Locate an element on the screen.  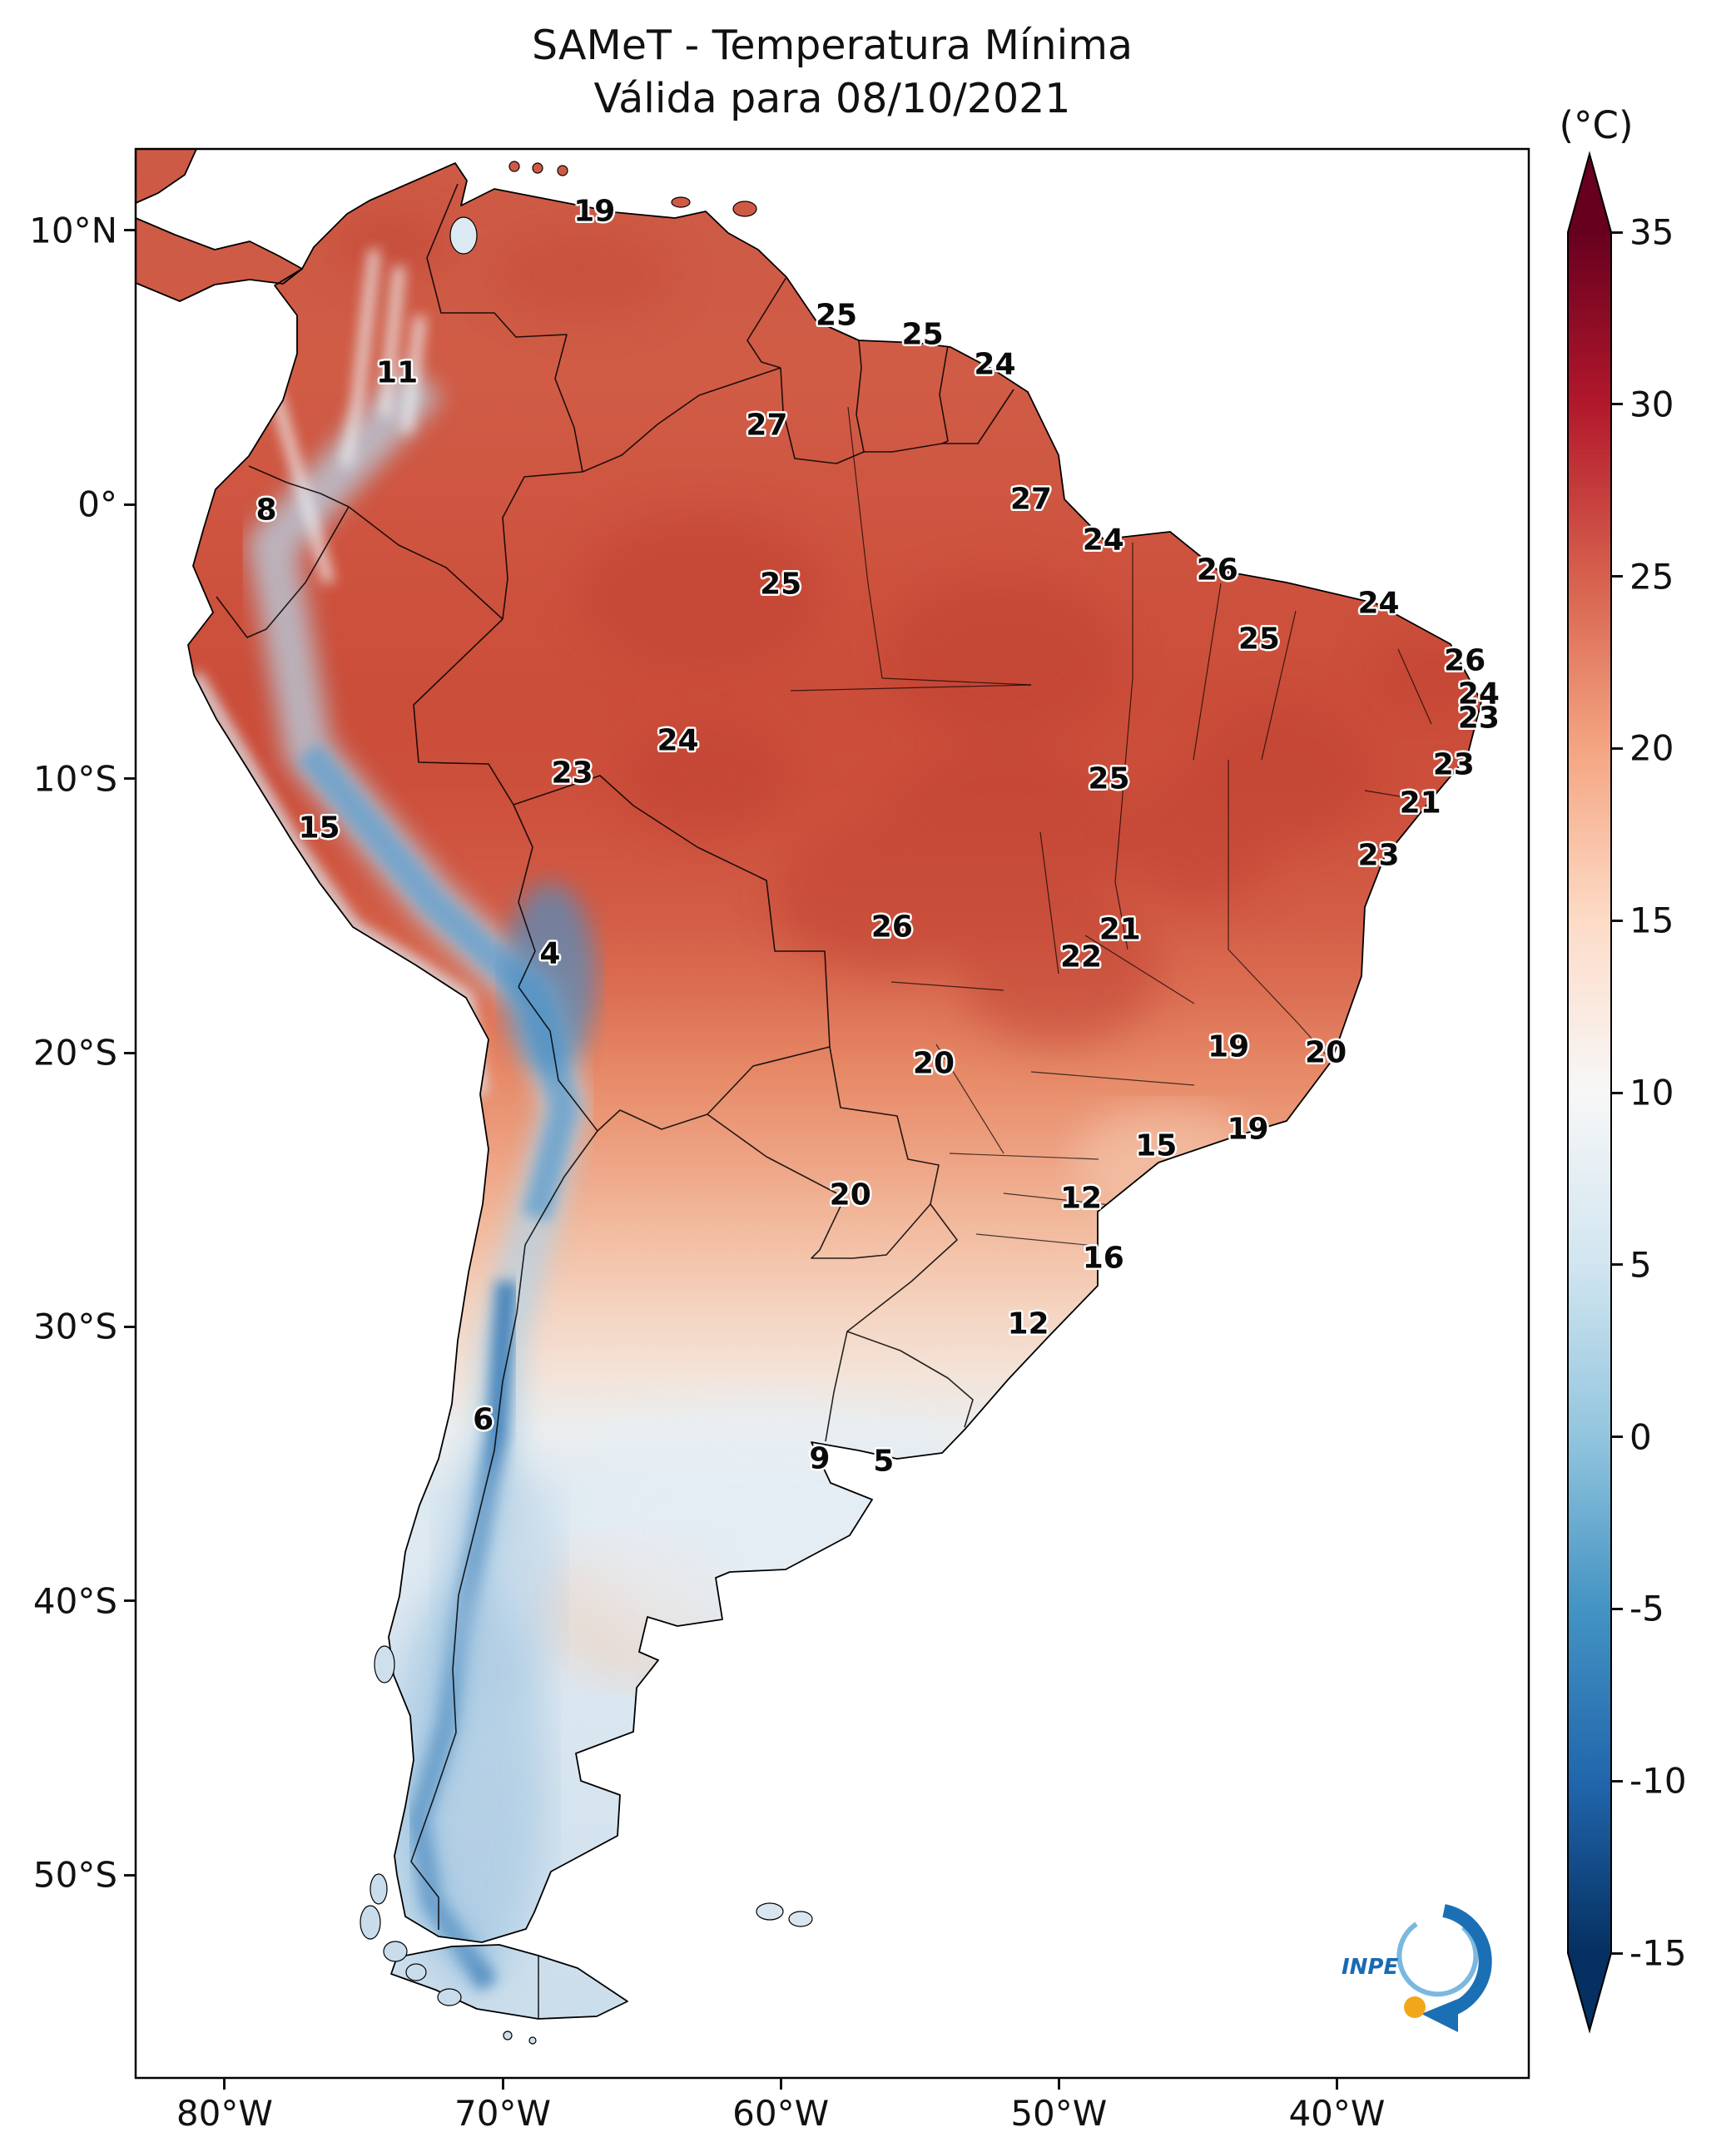
x-axis-tick-label: 60°W is located at coordinates (781, 2113).